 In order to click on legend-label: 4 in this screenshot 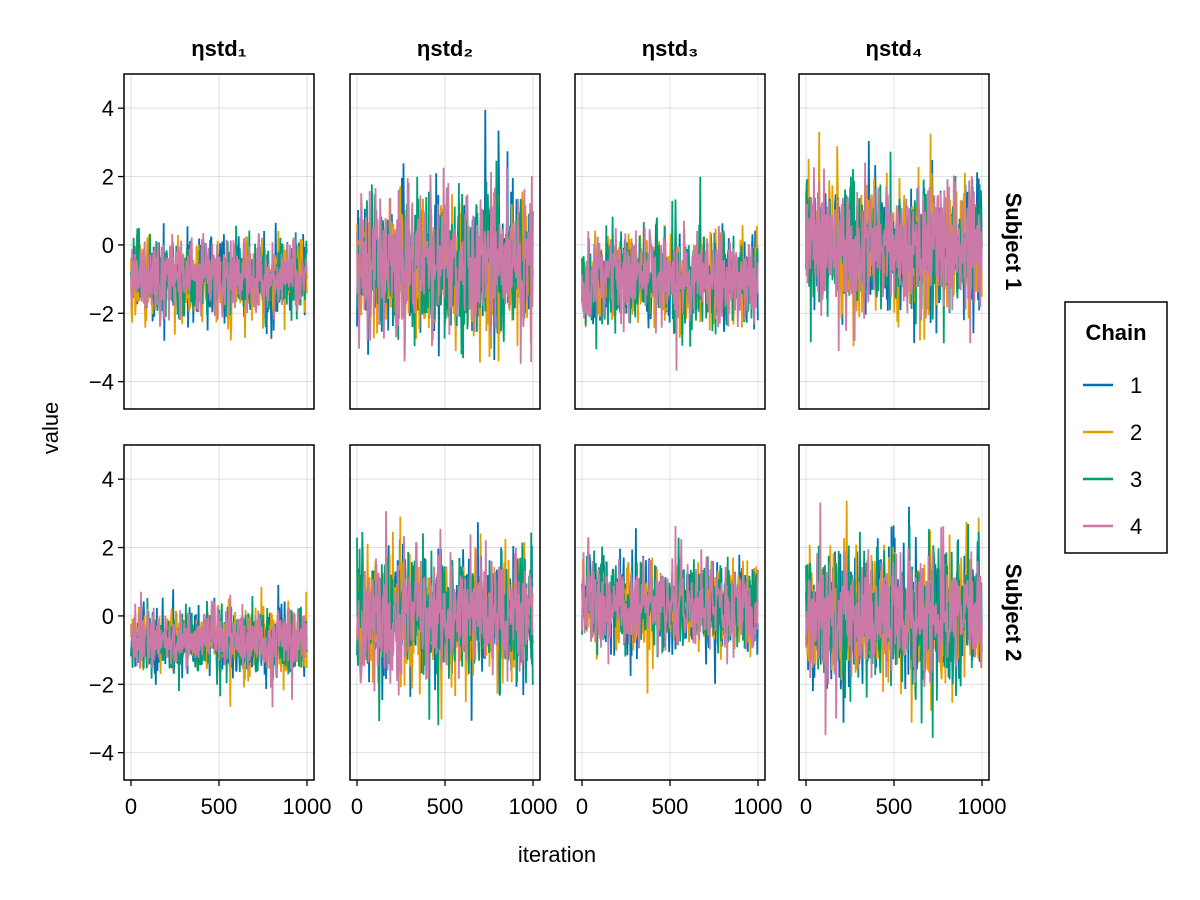, I will do `click(1136, 526)`.